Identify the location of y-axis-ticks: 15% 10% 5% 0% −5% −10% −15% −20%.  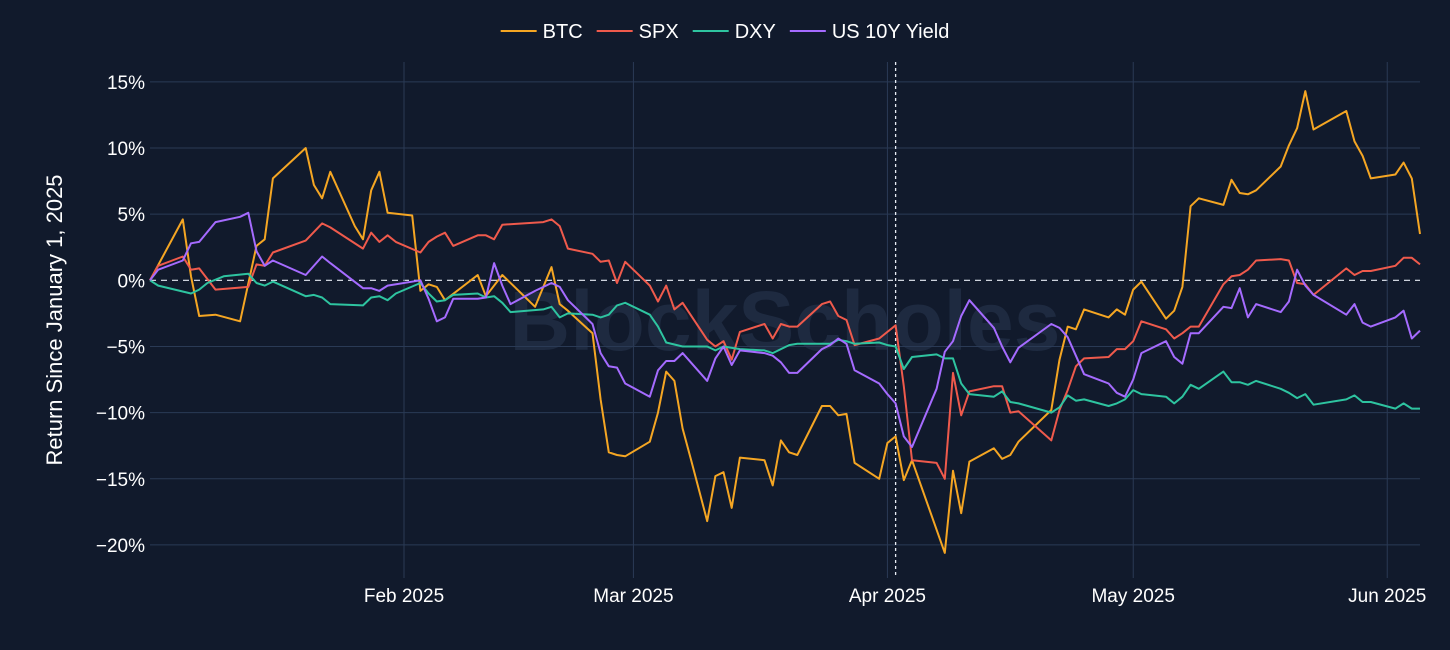
(120, 315).